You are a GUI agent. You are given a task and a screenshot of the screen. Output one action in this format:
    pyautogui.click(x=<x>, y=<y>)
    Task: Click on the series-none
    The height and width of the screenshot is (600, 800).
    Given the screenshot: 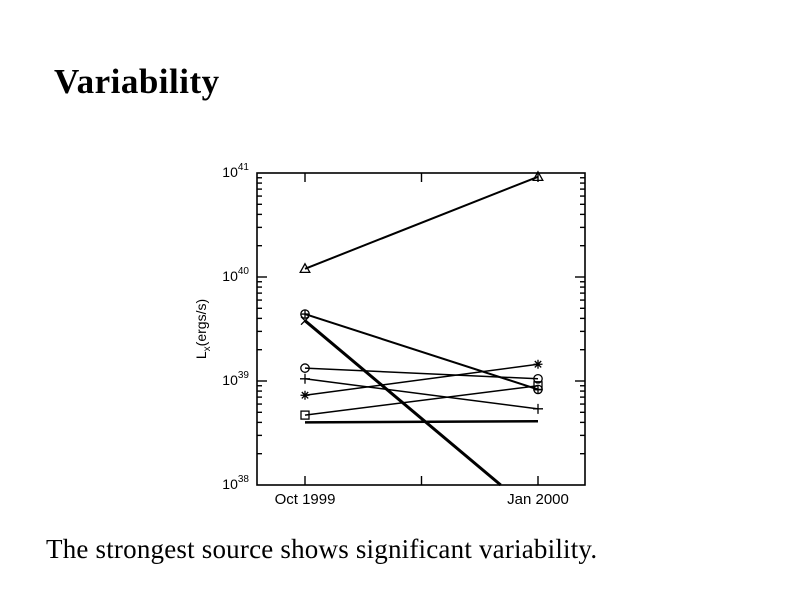 What is the action you would take?
    pyautogui.click(x=421, y=422)
    